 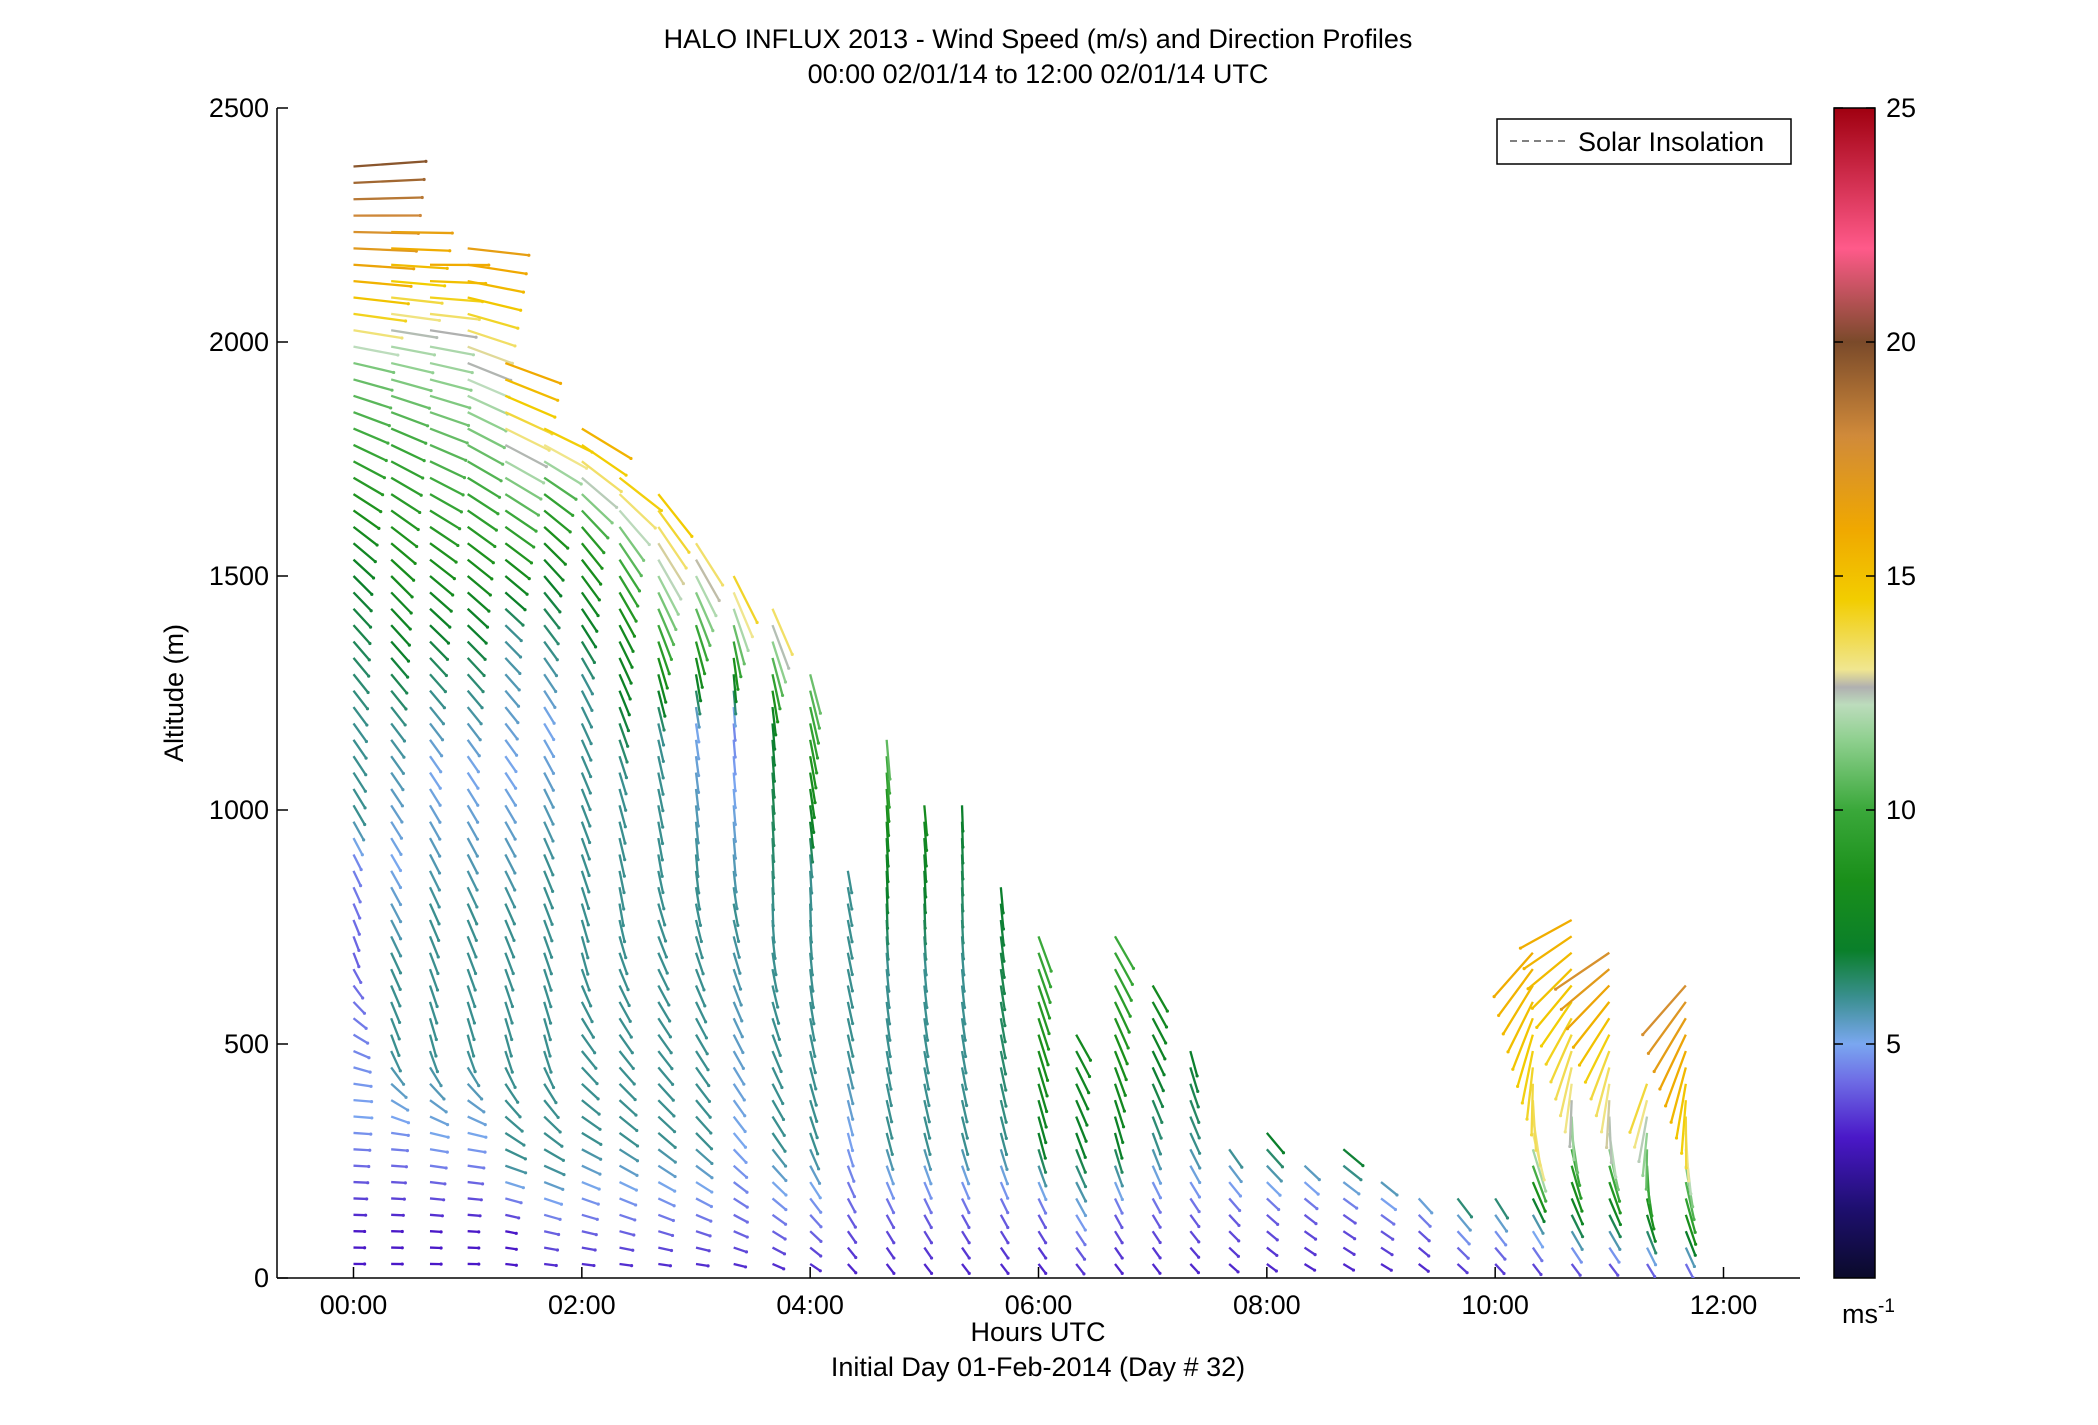 I want to click on colorbar-tick-label: 10, so click(x=1901, y=810).